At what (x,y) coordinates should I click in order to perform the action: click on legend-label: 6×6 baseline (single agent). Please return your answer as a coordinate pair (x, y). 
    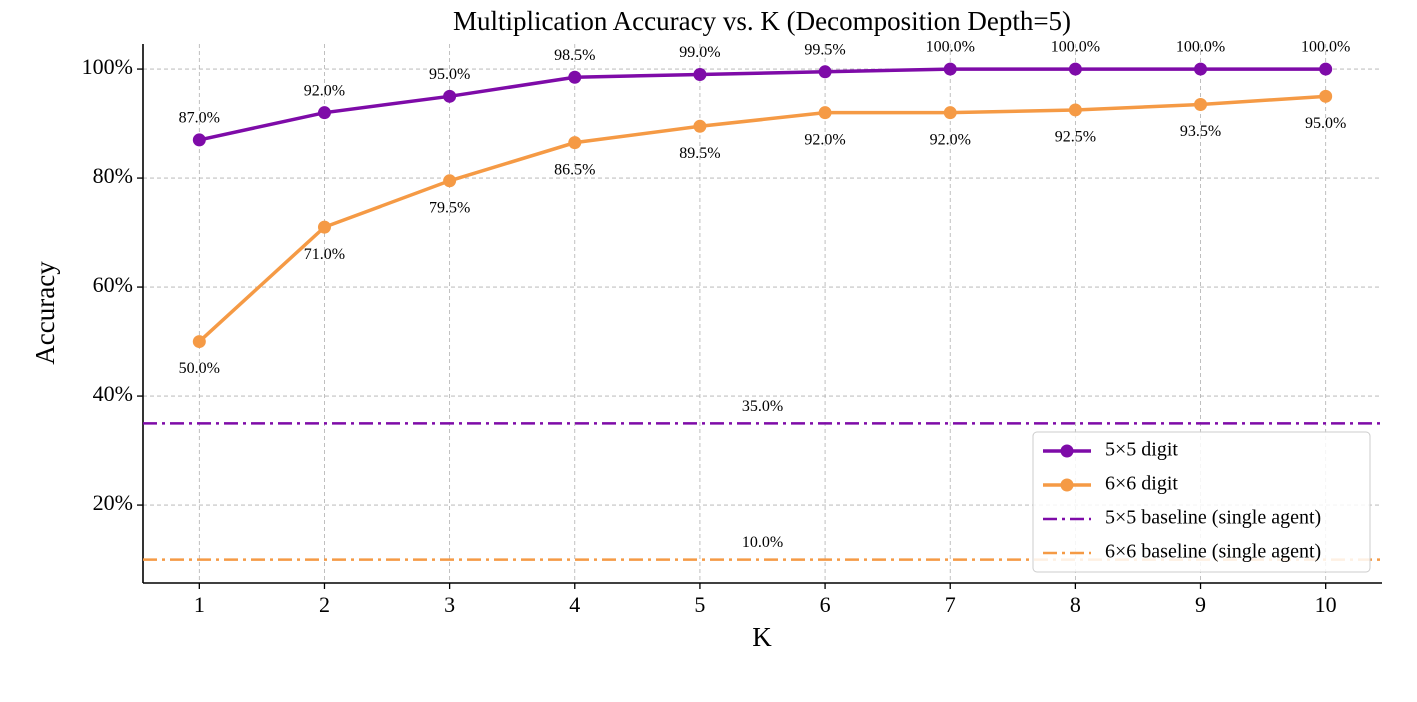
    Looking at the image, I should click on (1213, 552).